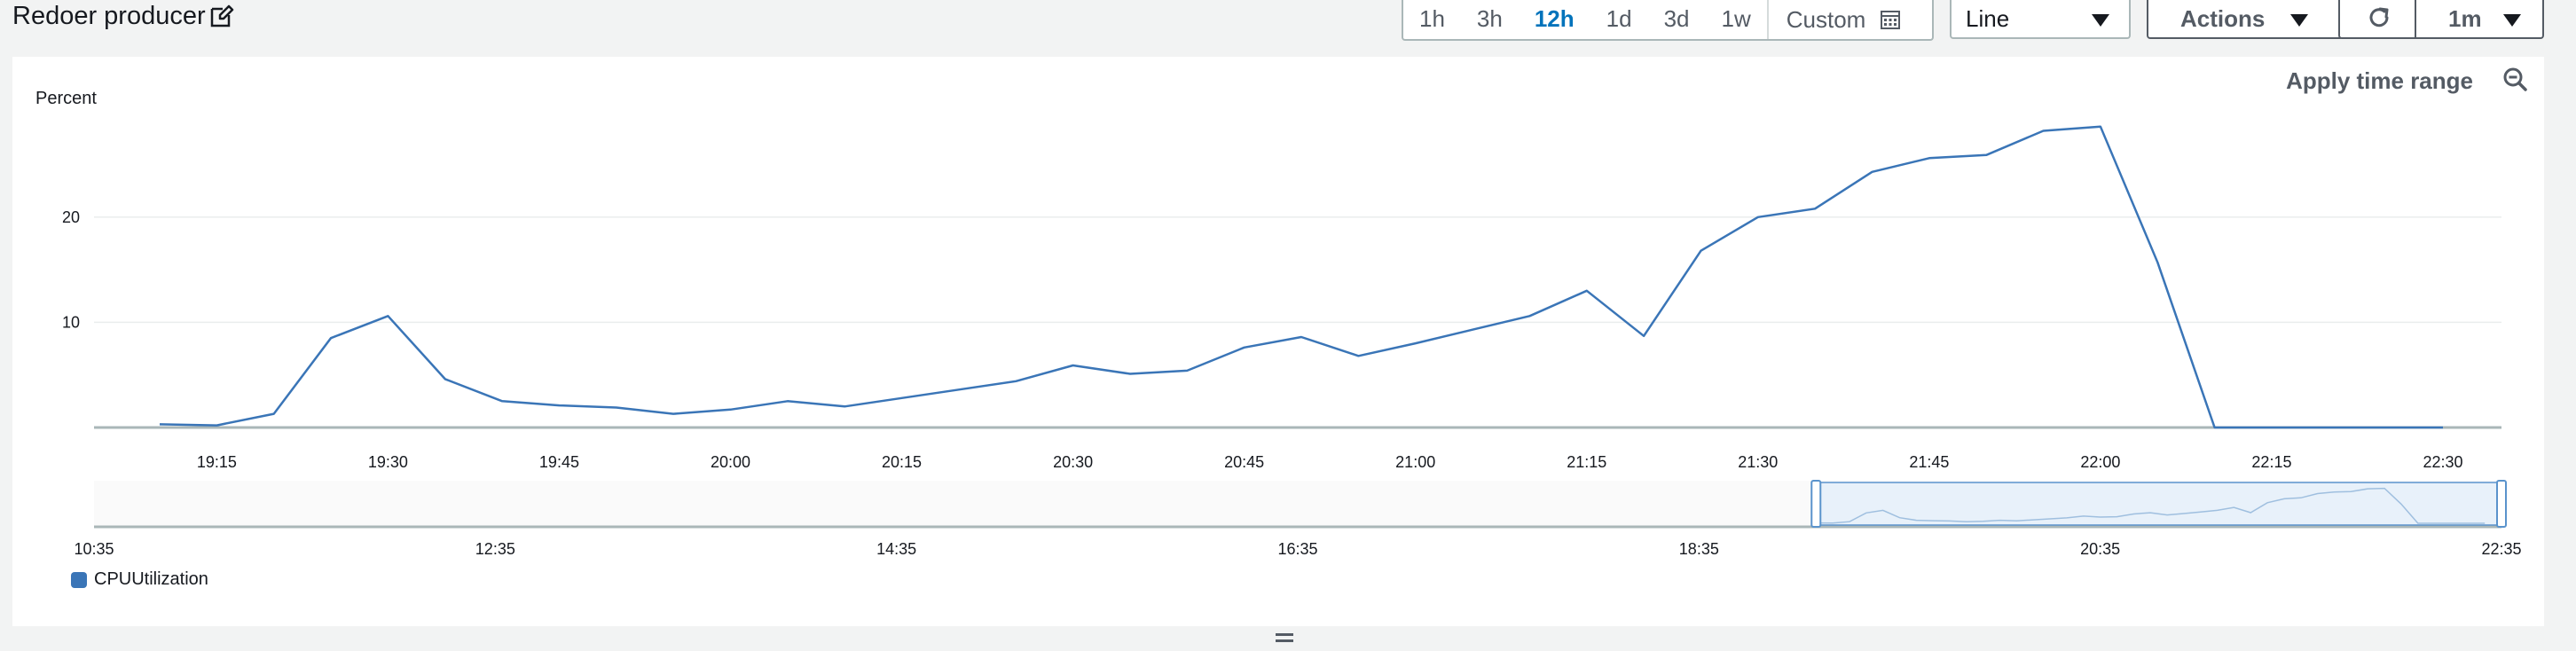 The height and width of the screenshot is (651, 2576). What do you see at coordinates (1284, 639) in the screenshot?
I see `resize-handle` at bounding box center [1284, 639].